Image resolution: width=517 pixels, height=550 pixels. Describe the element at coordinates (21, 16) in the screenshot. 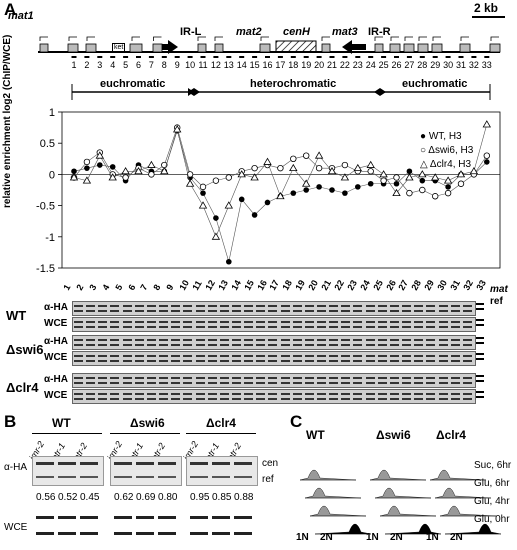

I see `mat1-label: mat1` at that location.